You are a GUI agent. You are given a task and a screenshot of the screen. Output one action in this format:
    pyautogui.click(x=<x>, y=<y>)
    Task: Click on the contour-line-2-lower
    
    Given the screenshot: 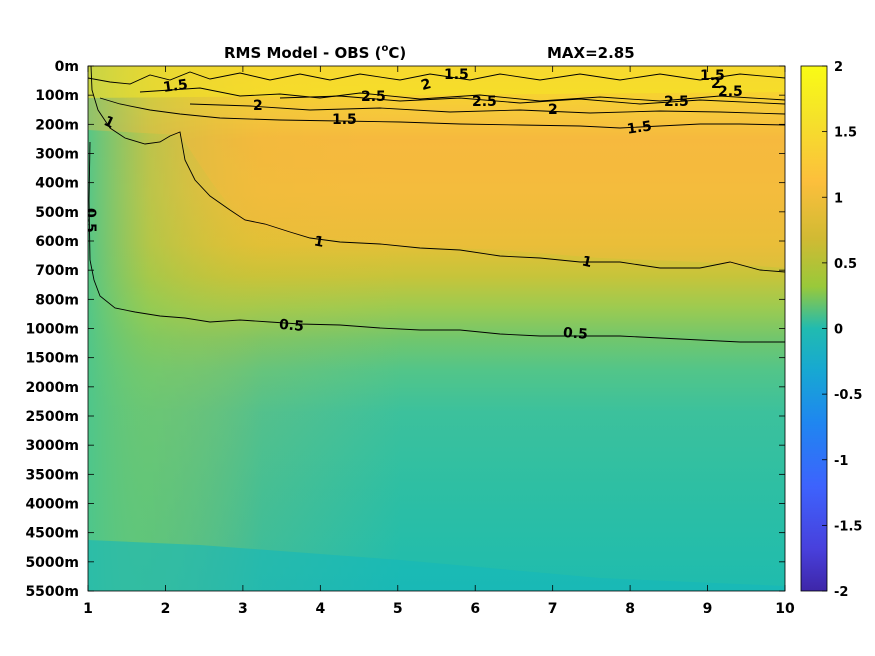 What is the action you would take?
    pyautogui.click(x=487, y=109)
    